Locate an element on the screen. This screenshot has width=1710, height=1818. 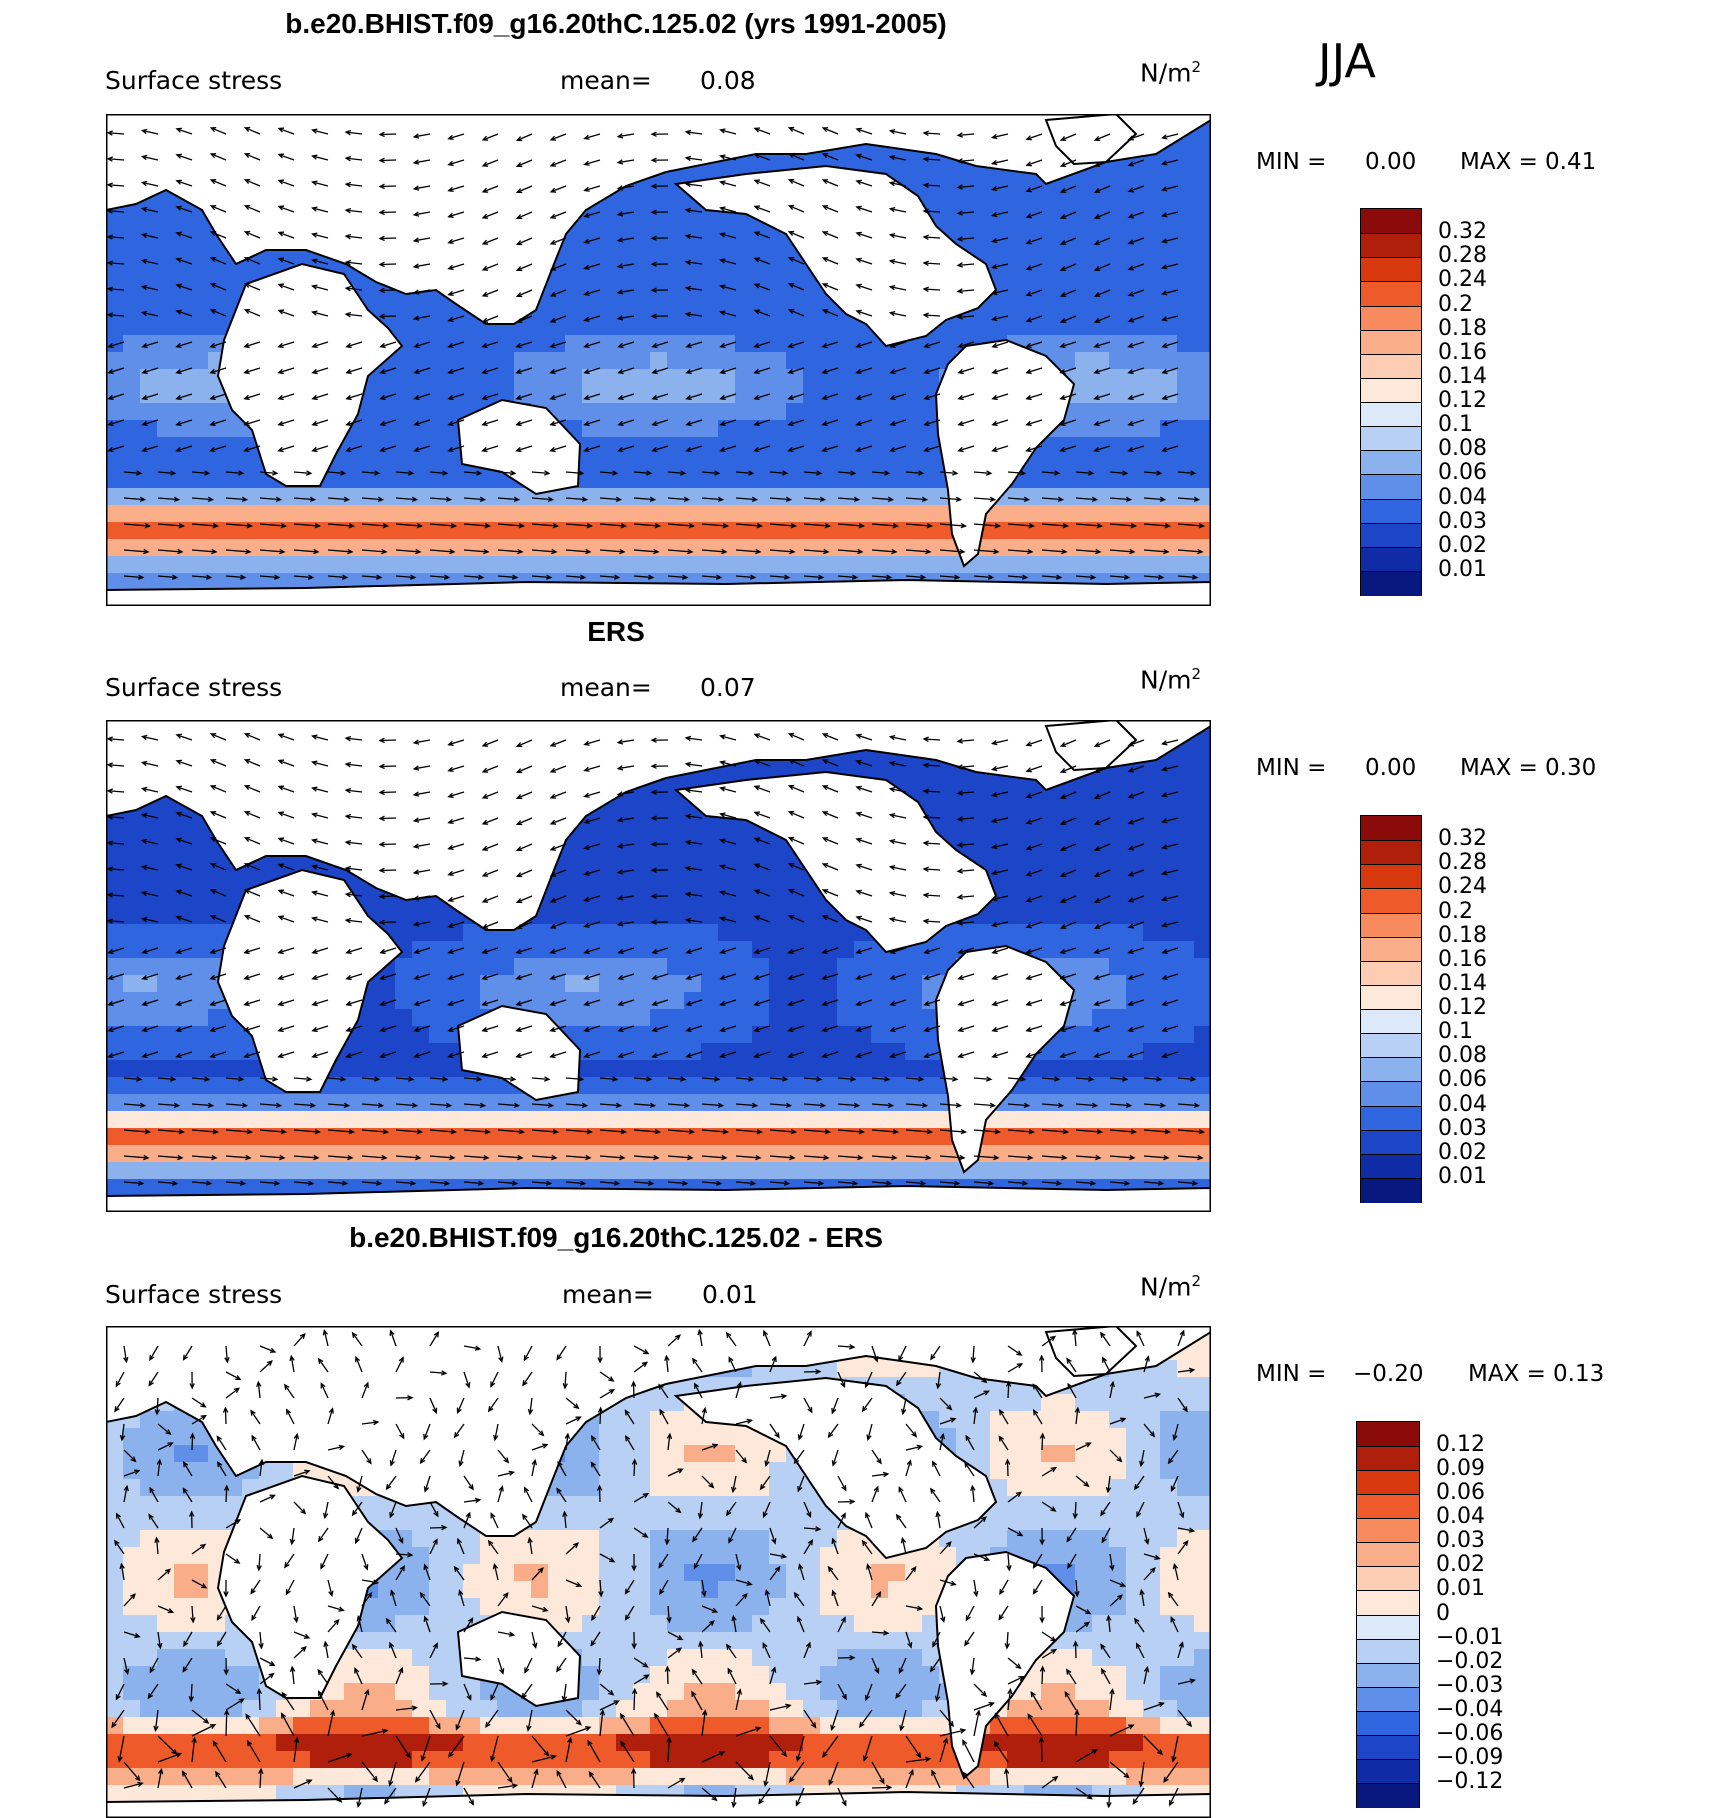
panel-3-mean-value: 0.01 is located at coordinates (730, 1294).